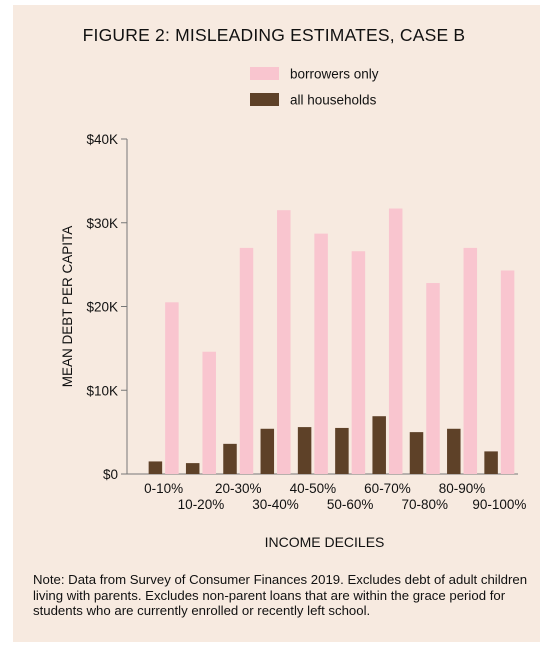  I want to click on x-tick-label: 50-60%, so click(350, 504).